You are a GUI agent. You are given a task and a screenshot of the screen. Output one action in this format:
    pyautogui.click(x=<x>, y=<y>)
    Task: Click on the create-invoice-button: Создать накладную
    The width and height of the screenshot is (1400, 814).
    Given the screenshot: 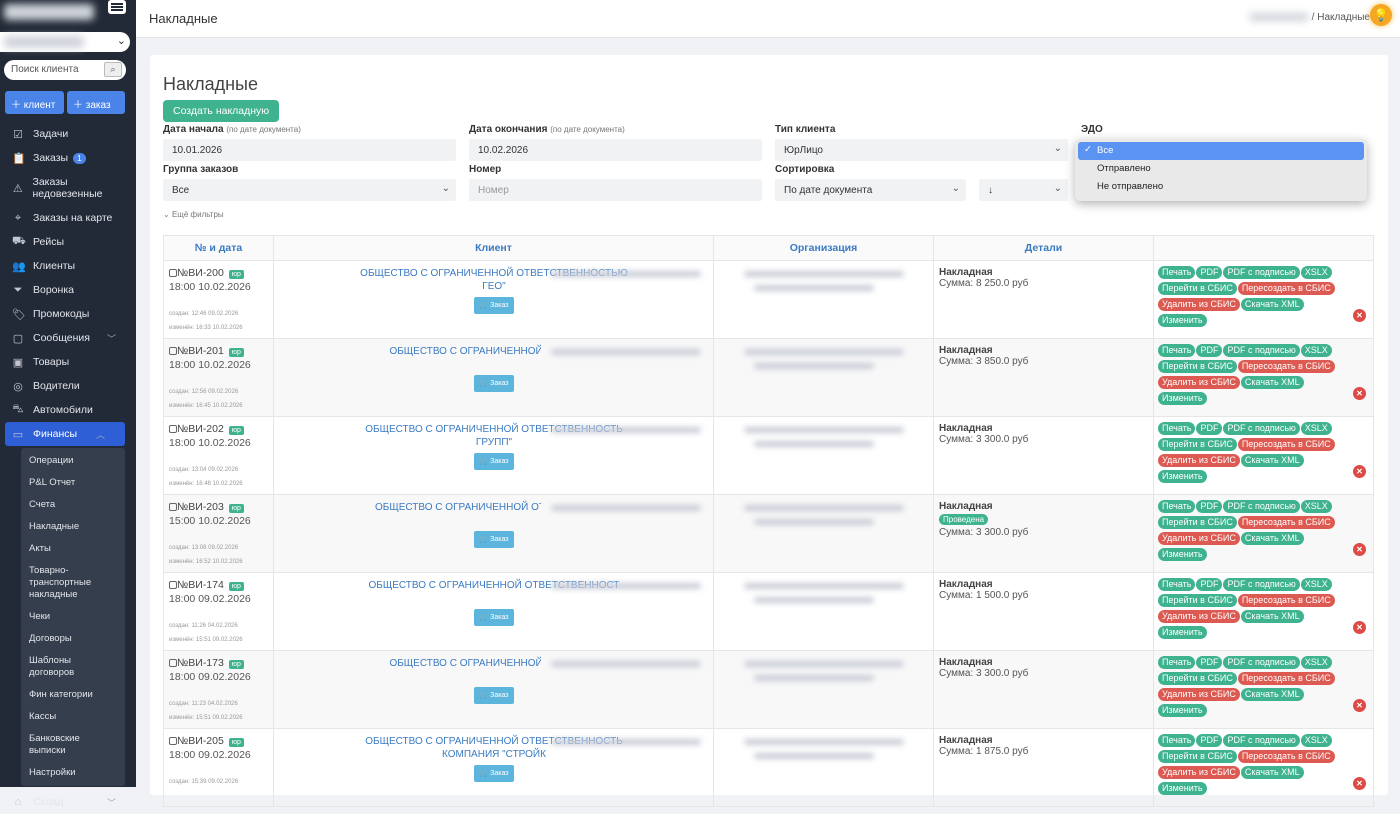 What is the action you would take?
    pyautogui.click(x=221, y=111)
    